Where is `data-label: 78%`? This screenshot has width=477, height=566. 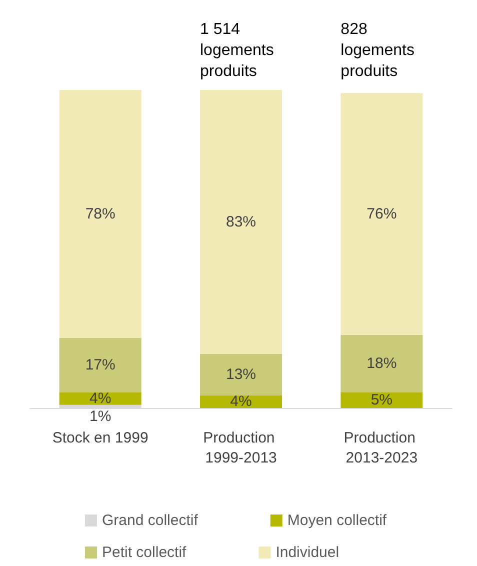 data-label: 78% is located at coordinates (100, 214).